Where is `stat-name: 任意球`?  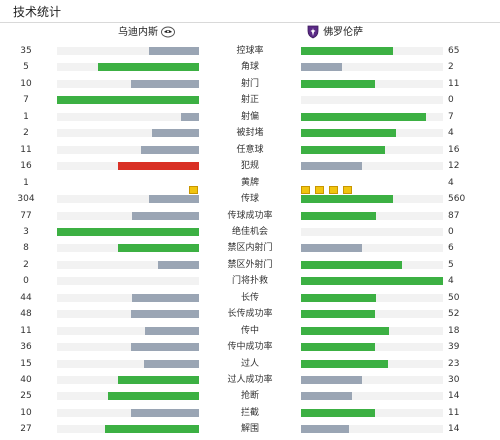
stat-name: 任意球 is located at coordinates (250, 149).